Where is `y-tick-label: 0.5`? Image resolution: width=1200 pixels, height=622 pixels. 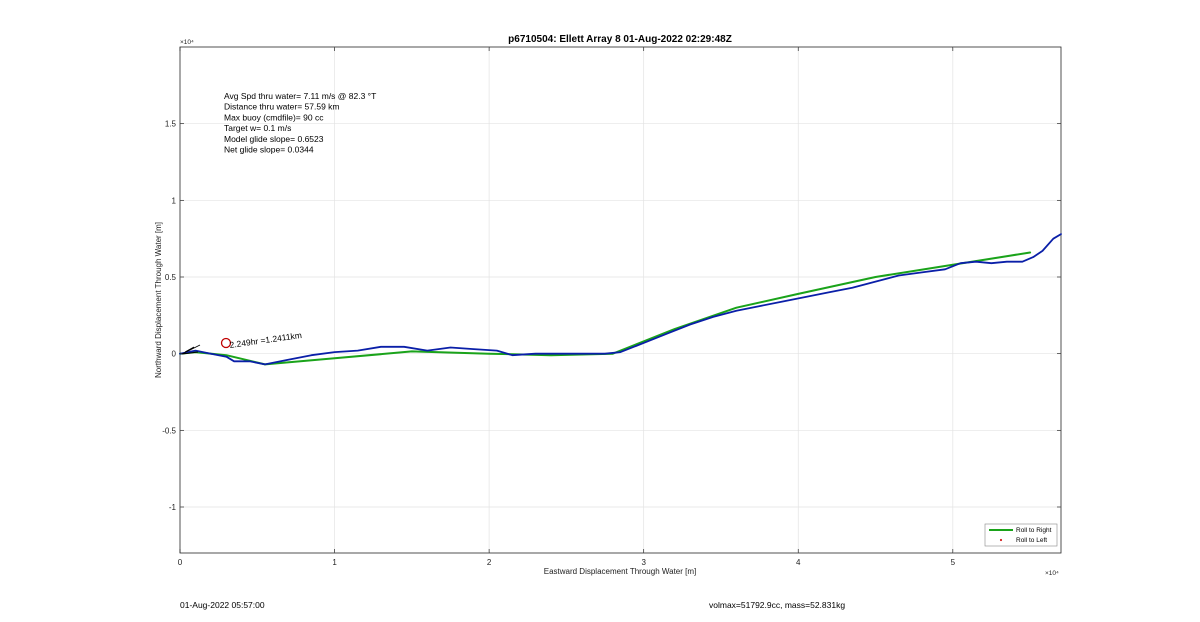
y-tick-label: 0.5 is located at coordinates (171, 277).